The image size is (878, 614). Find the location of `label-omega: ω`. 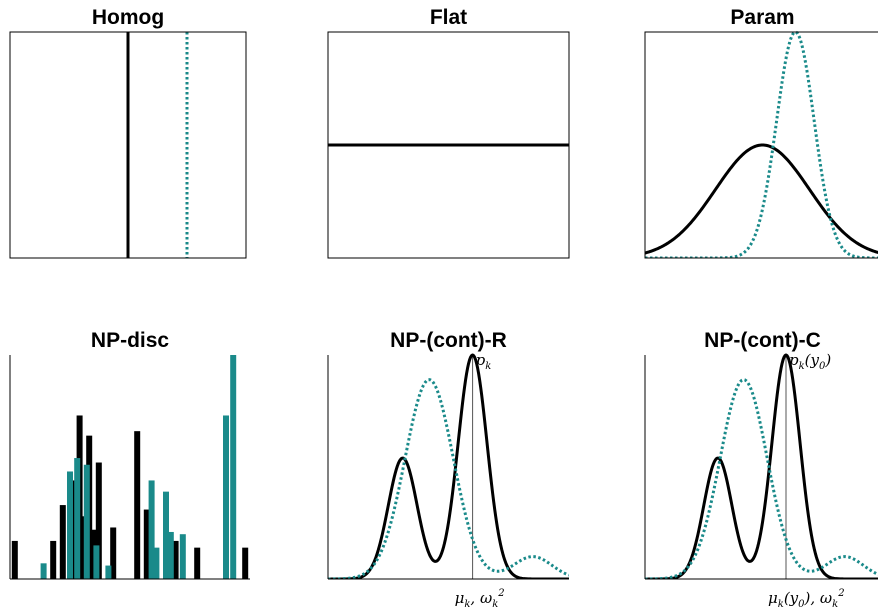

label-omega: ω is located at coordinates (486, 598).